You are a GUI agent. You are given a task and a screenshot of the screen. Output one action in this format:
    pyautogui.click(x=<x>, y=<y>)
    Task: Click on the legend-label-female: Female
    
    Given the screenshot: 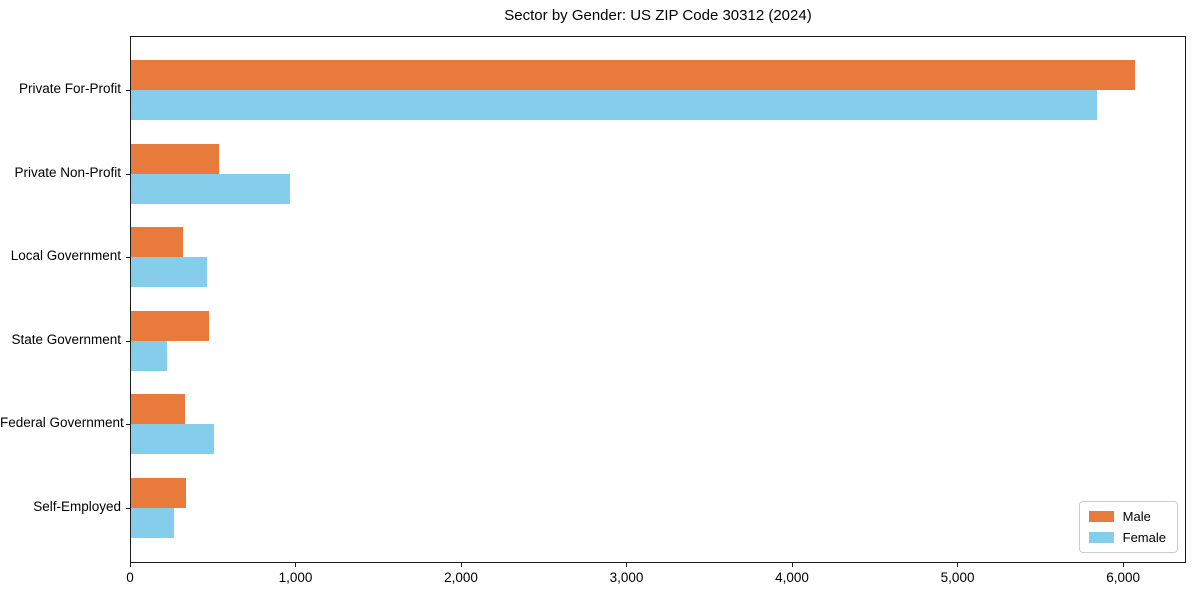 What is the action you would take?
    pyautogui.click(x=1144, y=537)
    